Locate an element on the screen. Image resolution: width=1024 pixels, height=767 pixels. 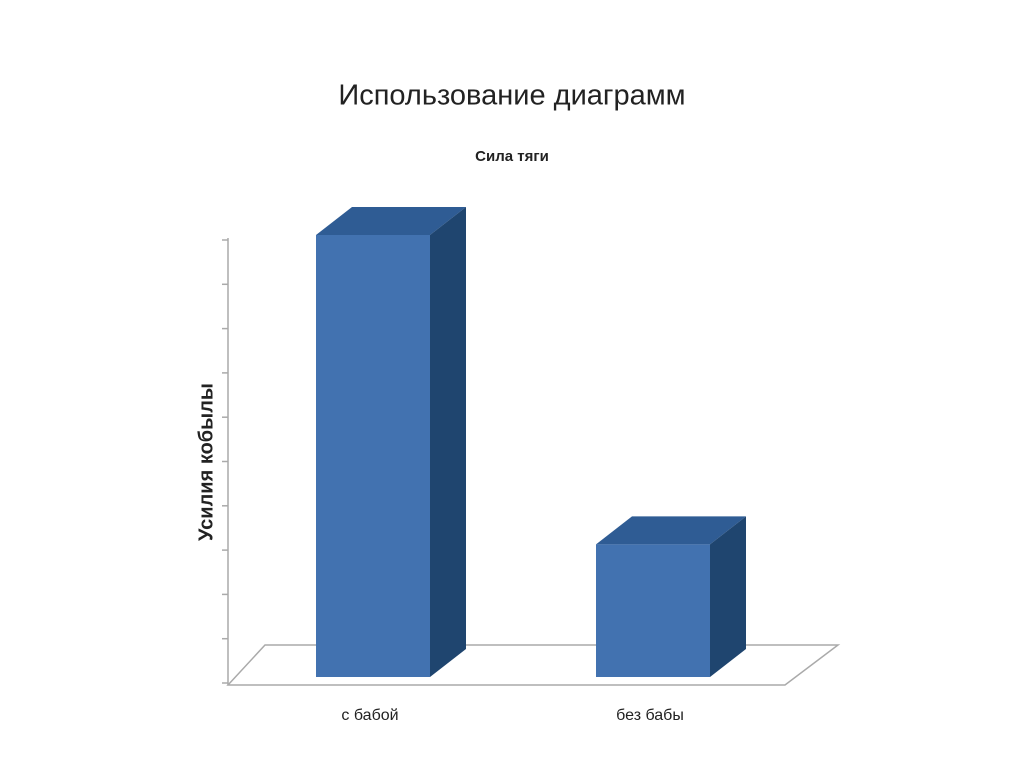
floor is located at coordinates (533, 665).